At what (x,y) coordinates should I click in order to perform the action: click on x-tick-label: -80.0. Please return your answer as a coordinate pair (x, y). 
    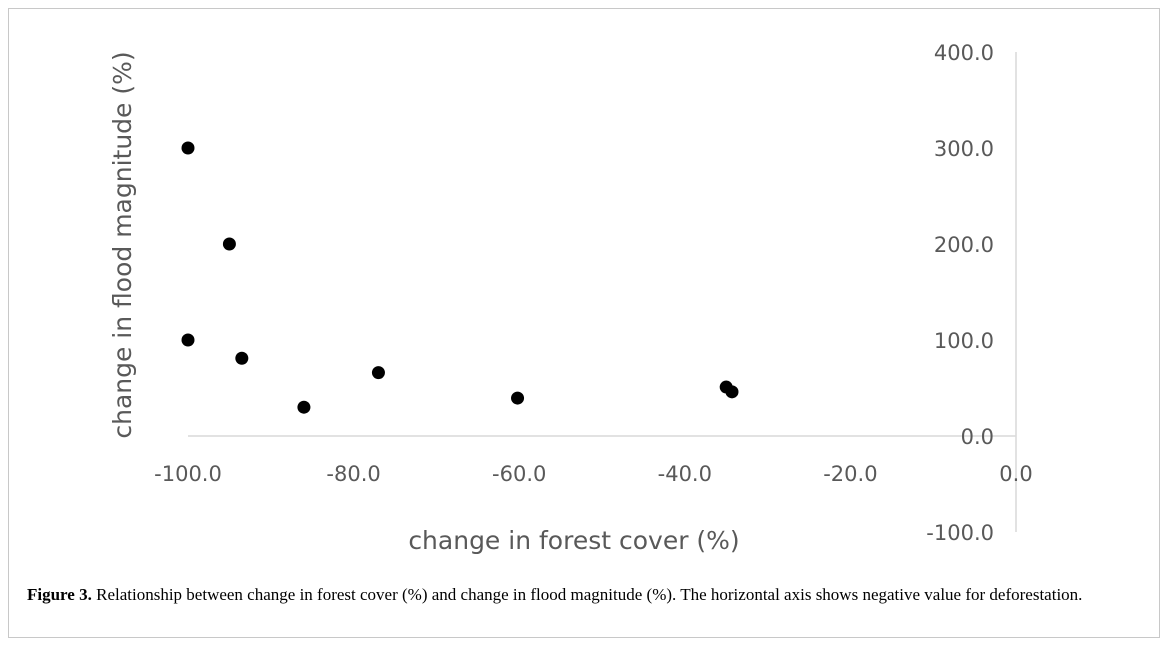
    Looking at the image, I should click on (353, 474).